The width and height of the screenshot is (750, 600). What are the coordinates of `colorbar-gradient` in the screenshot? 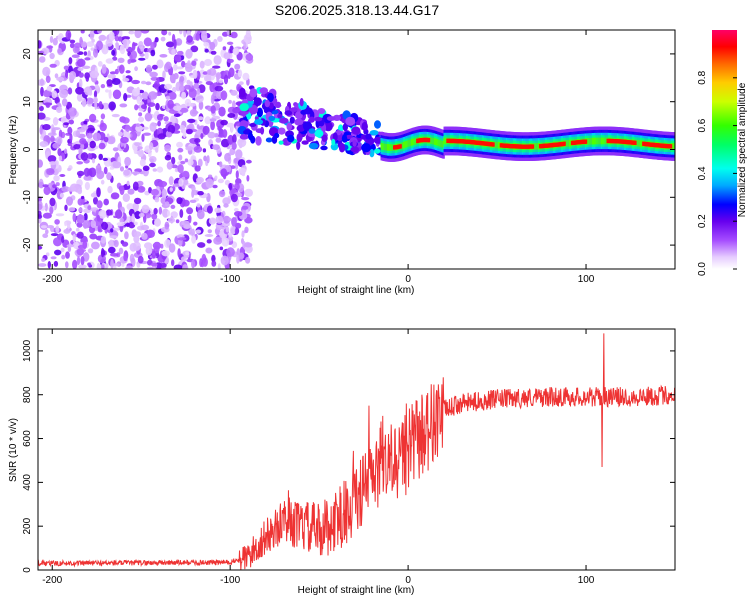 It's located at (724, 149).